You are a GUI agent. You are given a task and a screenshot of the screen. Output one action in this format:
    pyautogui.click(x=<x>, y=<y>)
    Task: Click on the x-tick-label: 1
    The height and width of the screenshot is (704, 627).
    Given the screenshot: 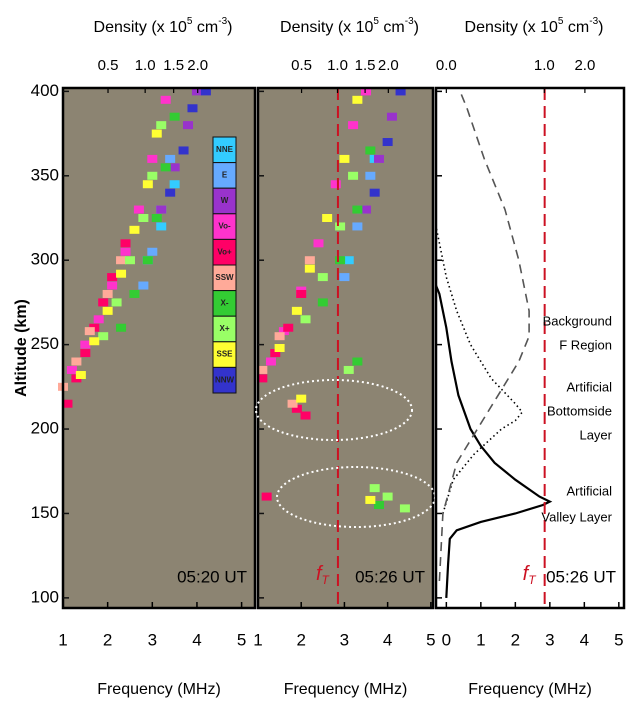 What is the action you would take?
    pyautogui.click(x=480, y=639)
    